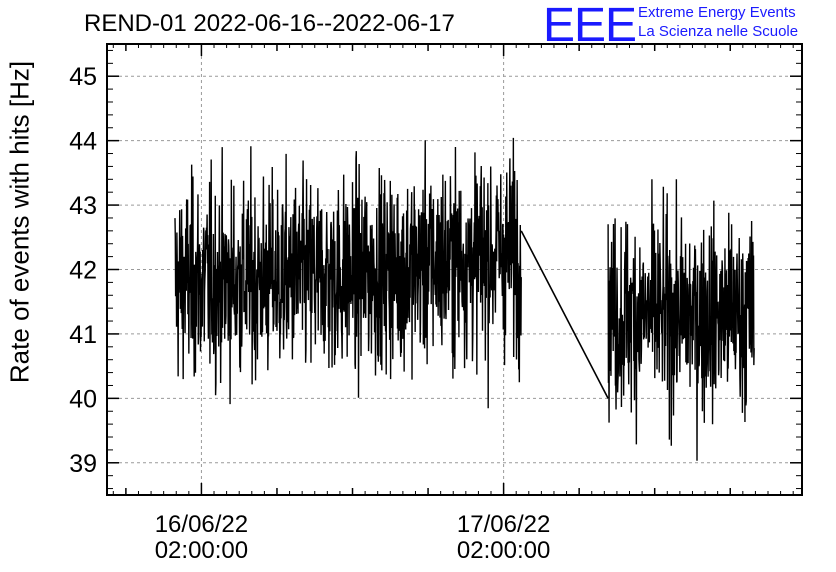  Describe the element at coordinates (718, 31) in the screenshot. I see `logo-line-2: La Scienza nelle Scuole` at that location.